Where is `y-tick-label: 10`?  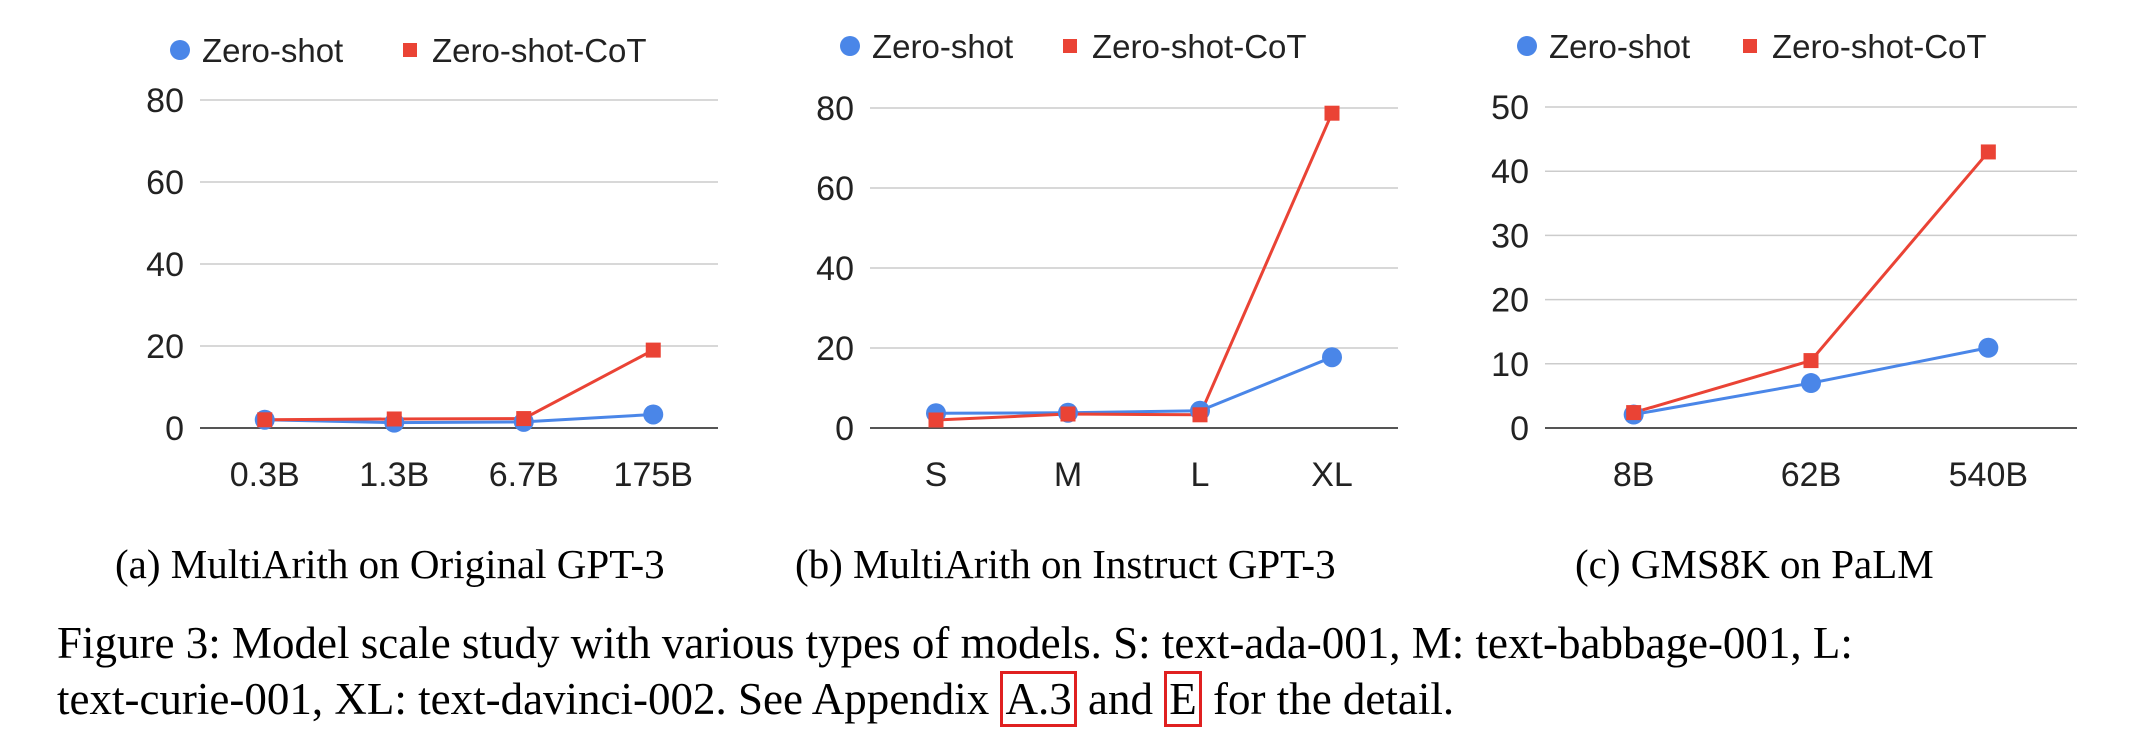 y-tick-label: 10 is located at coordinates (1510, 365).